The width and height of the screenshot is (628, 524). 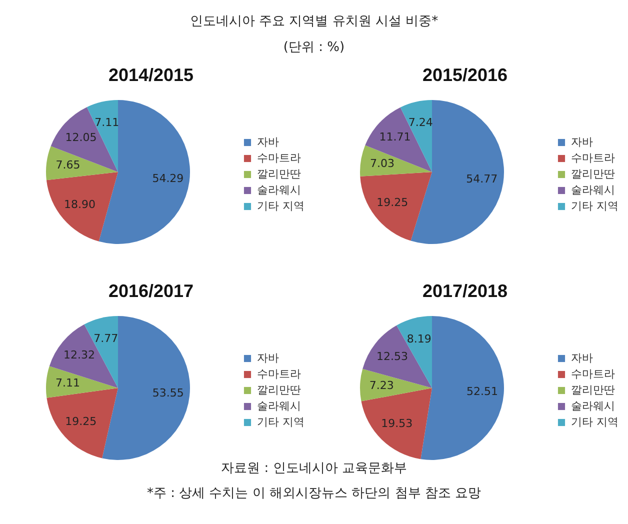 I want to click on text: (단위 : %), so click(x=314, y=48).